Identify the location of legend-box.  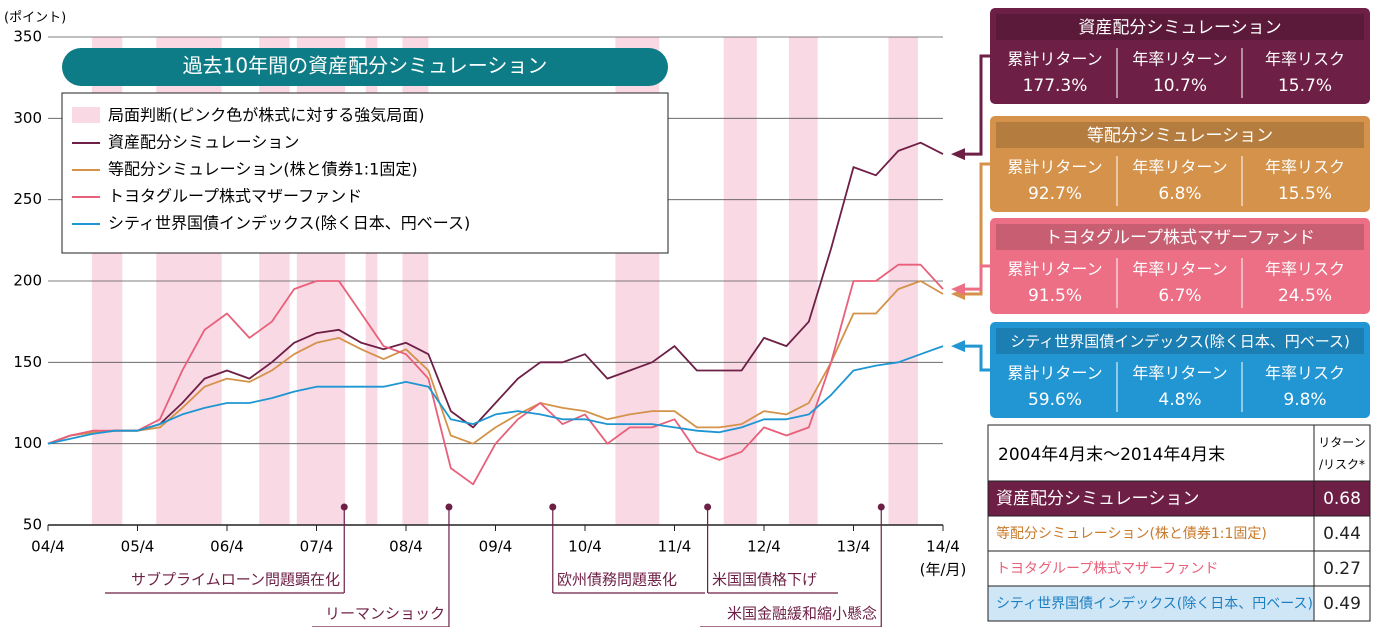
(365, 173).